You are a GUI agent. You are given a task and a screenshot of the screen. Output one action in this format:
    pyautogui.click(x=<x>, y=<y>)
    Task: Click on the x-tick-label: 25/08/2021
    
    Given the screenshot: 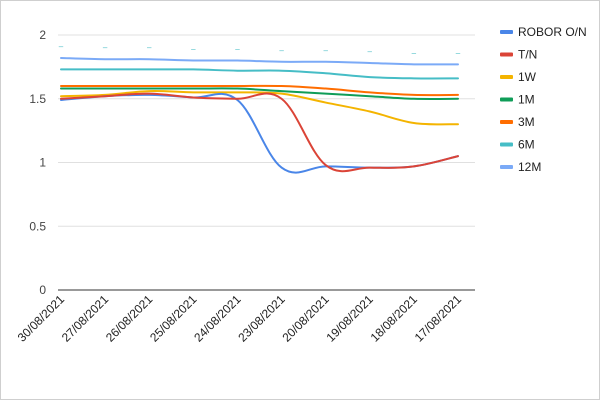 What is the action you would take?
    pyautogui.click(x=173, y=318)
    